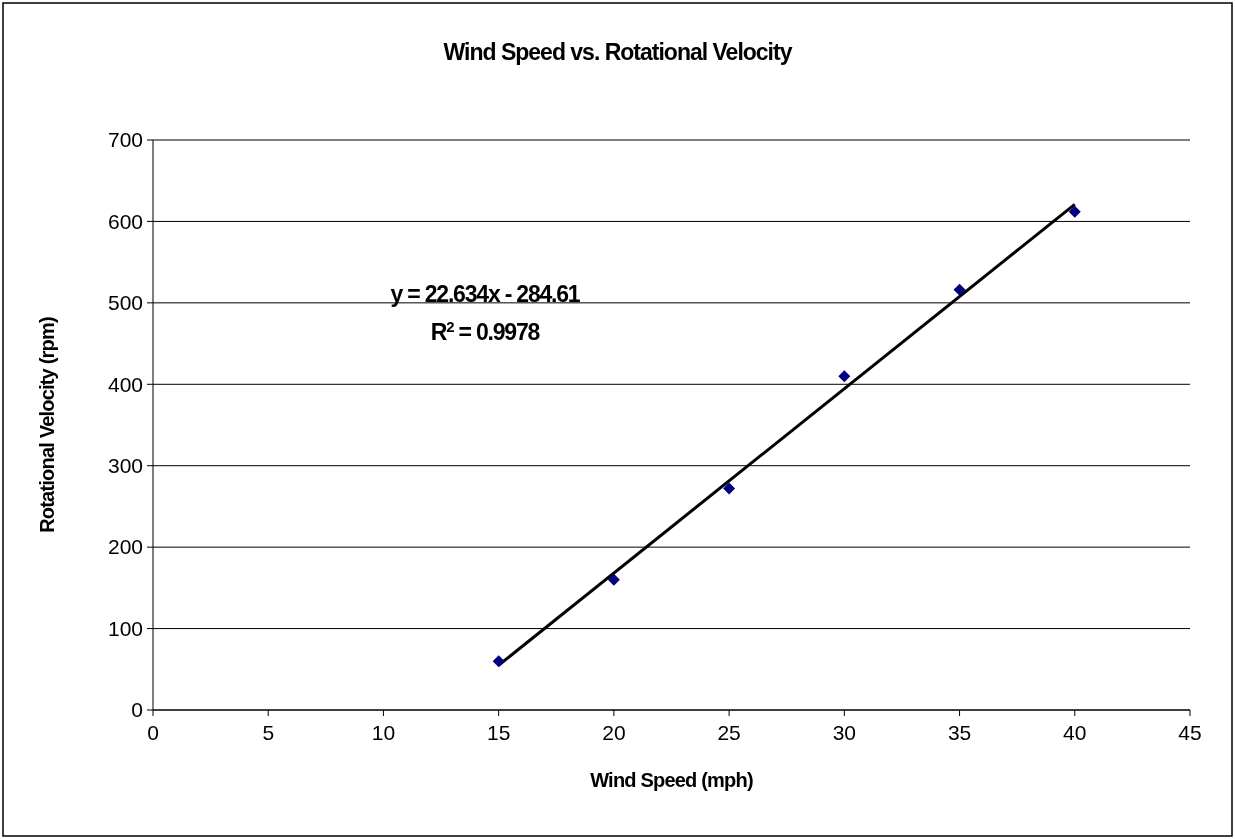 This screenshot has width=1235, height=839. Describe the element at coordinates (137, 710) in the screenshot. I see `y-tick-label: 0` at that location.